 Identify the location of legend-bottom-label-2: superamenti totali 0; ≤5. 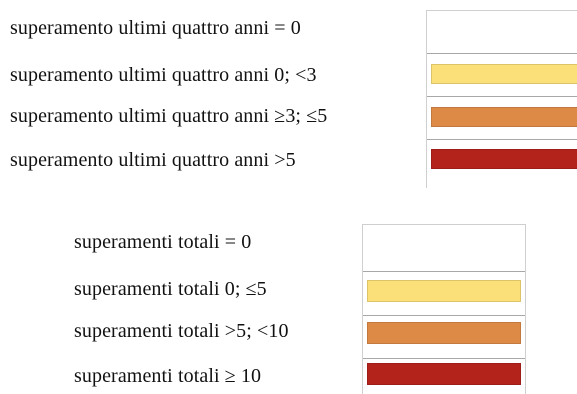
(170, 289).